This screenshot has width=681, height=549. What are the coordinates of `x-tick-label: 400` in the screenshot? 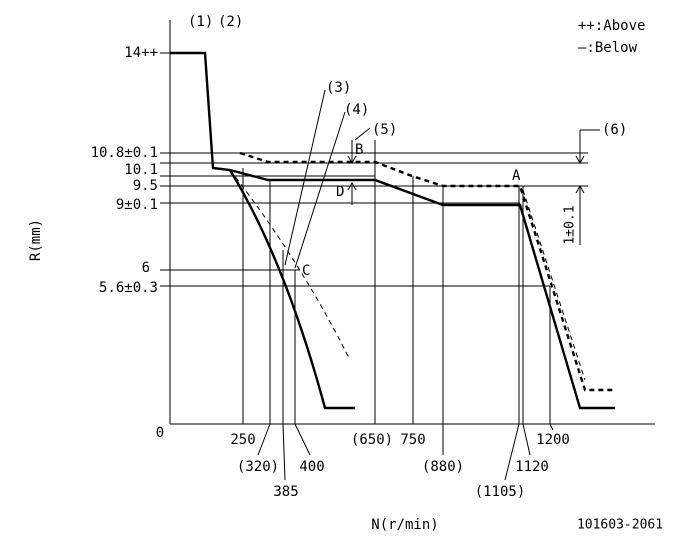 It's located at (311, 467).